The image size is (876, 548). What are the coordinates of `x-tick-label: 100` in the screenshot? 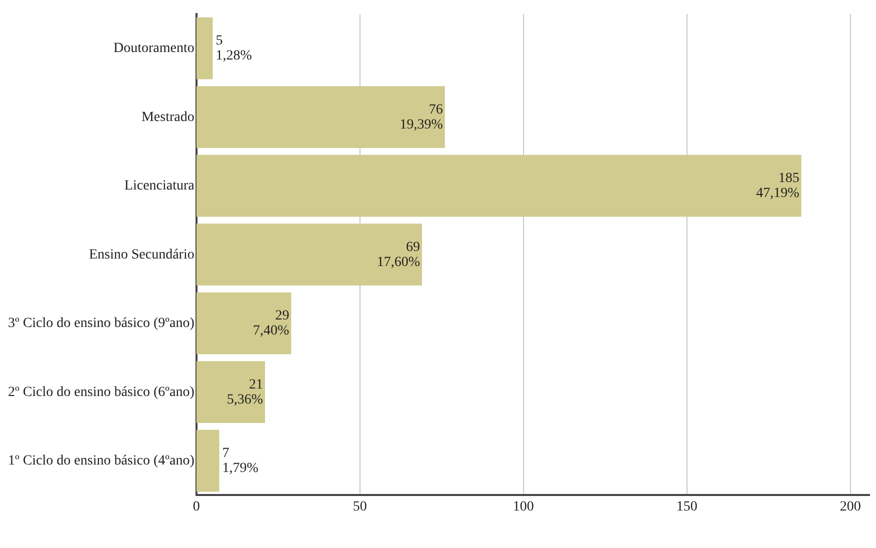 It's located at (523, 506).